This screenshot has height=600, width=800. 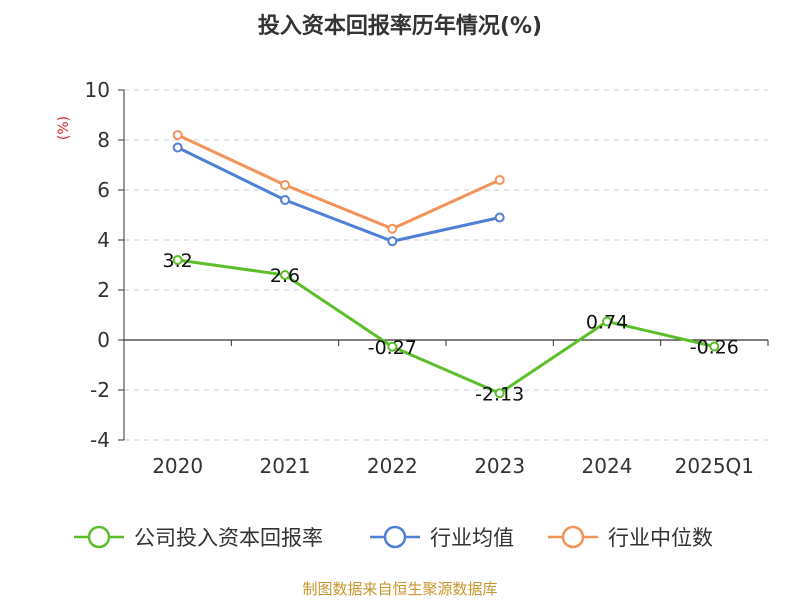 I want to click on y-tick-label: 2, so click(x=103, y=290).